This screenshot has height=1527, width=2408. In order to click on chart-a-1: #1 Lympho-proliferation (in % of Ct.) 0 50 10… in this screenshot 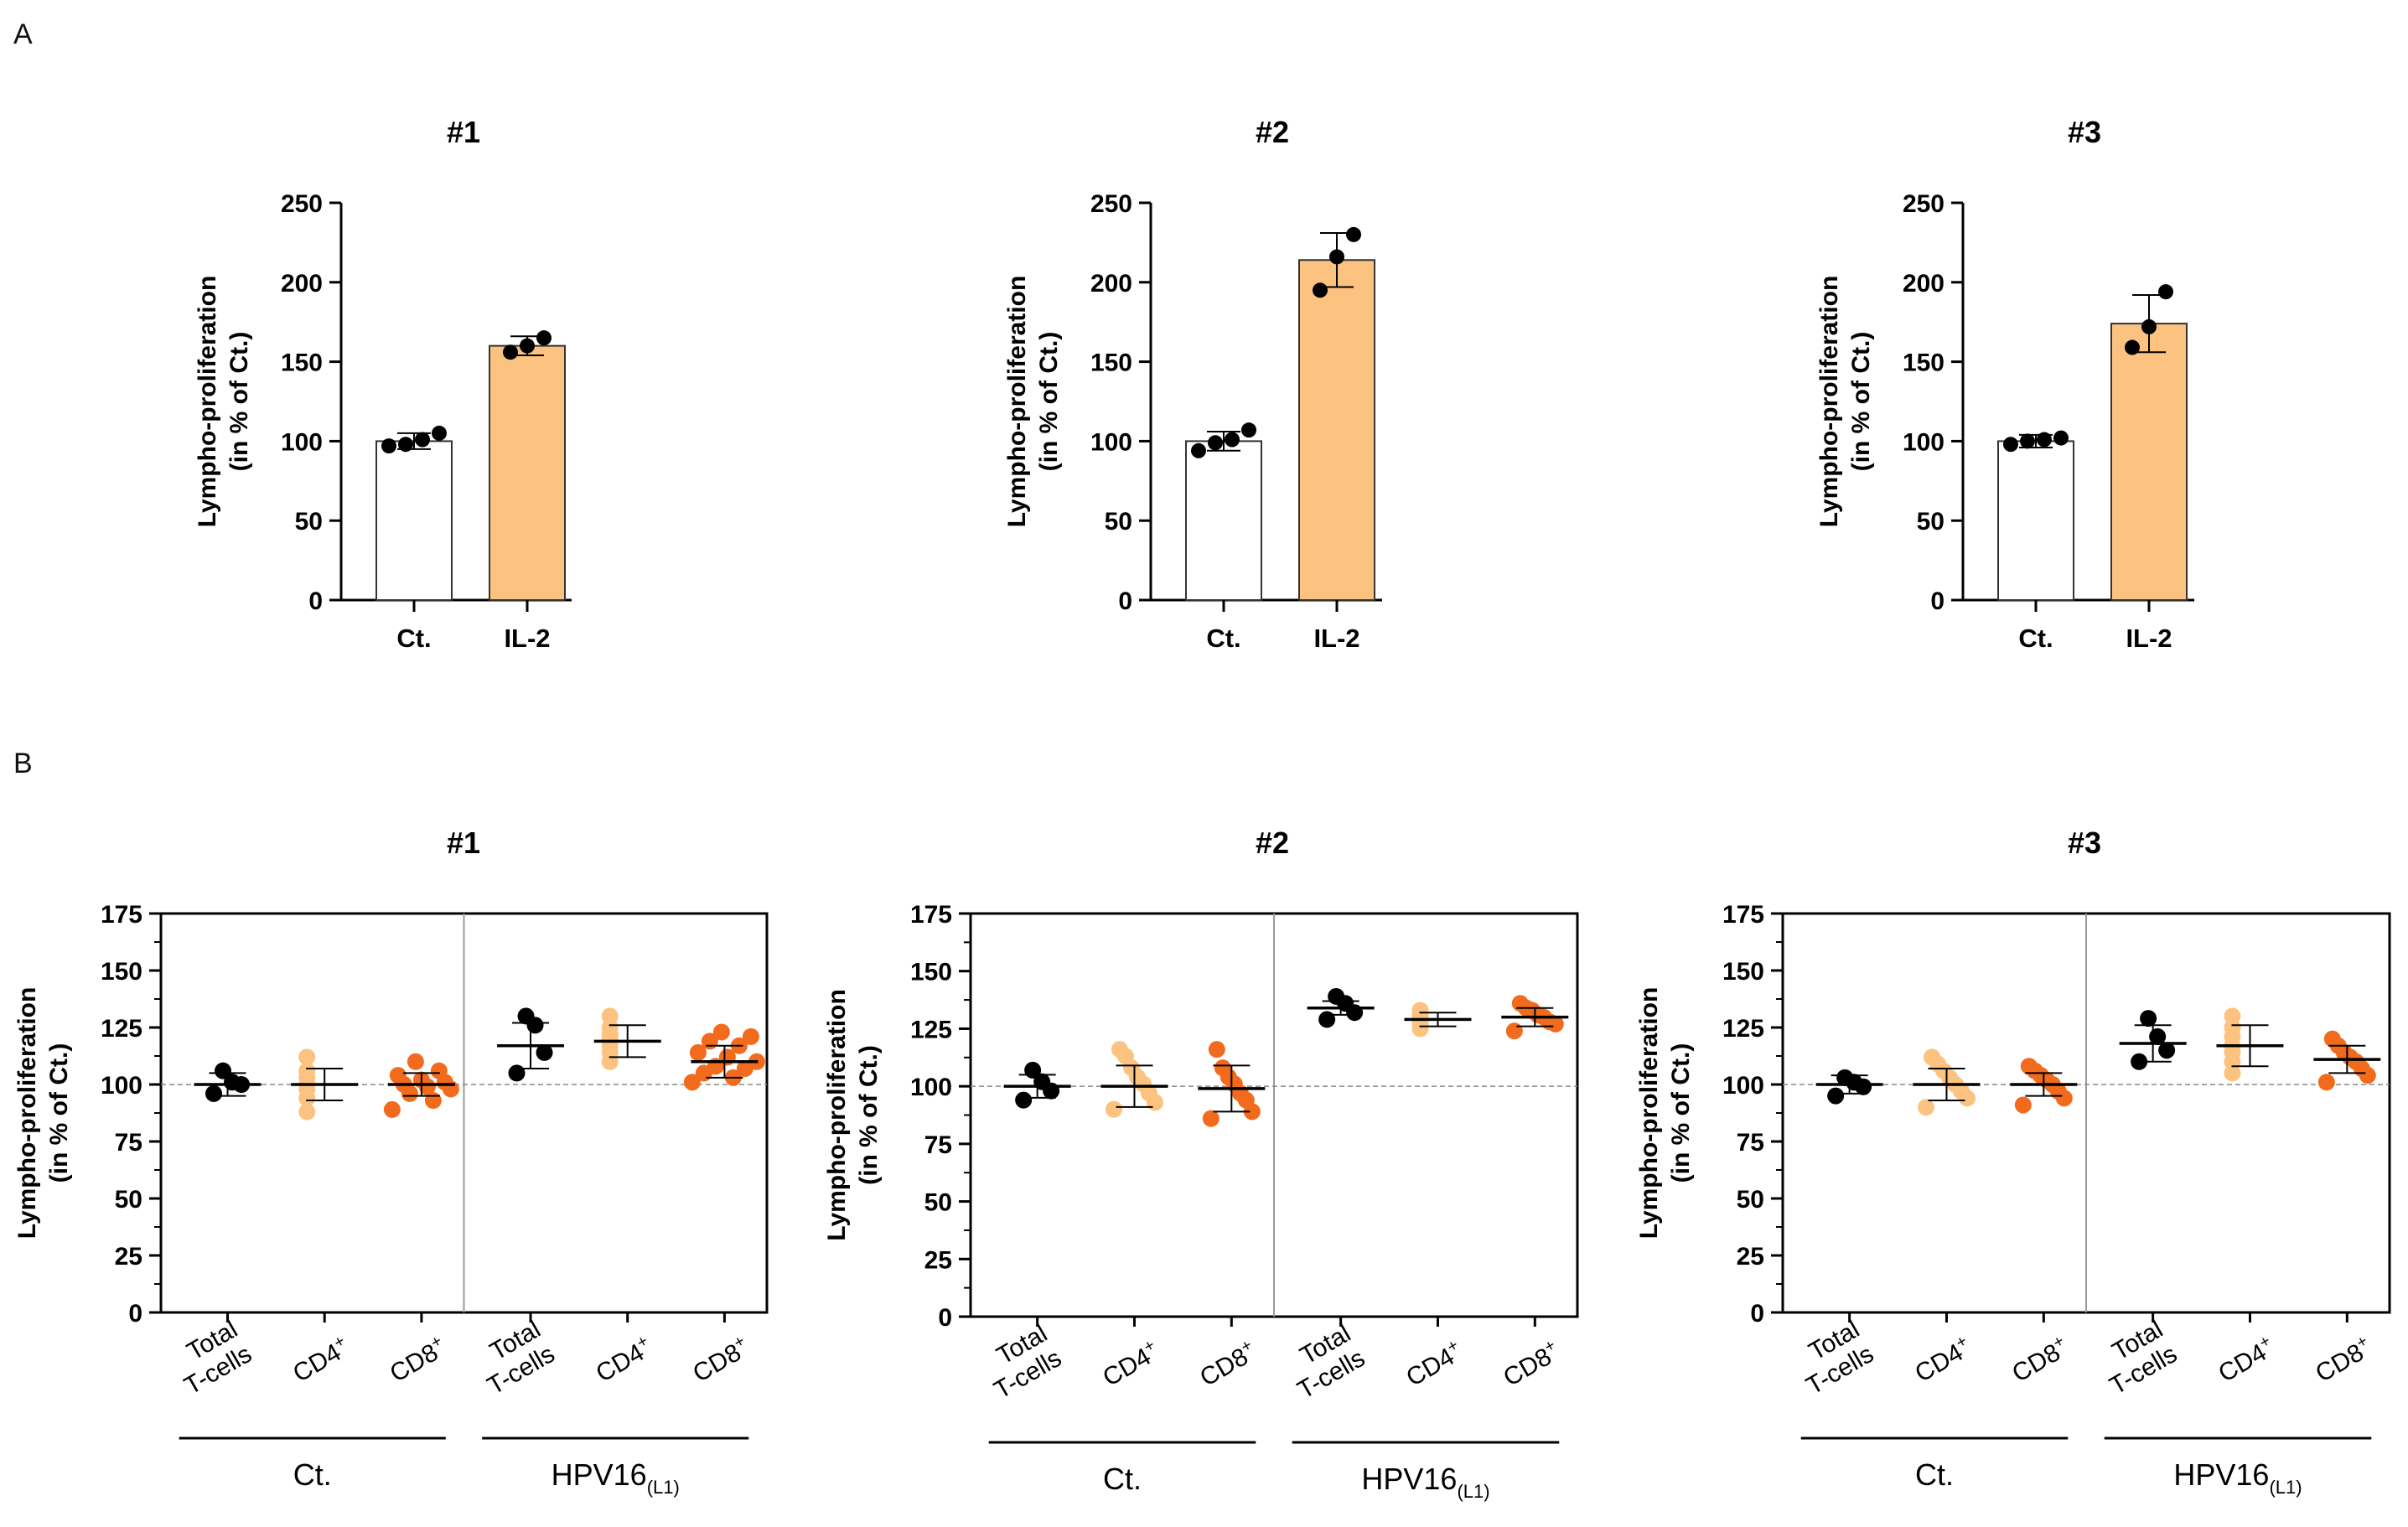, I will do `click(383, 384)`.